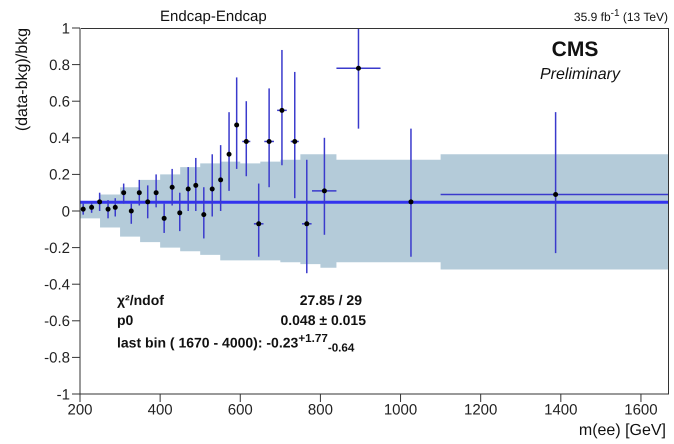  What do you see at coordinates (160, 410) in the screenshot?
I see `x-tick-label: 400` at bounding box center [160, 410].